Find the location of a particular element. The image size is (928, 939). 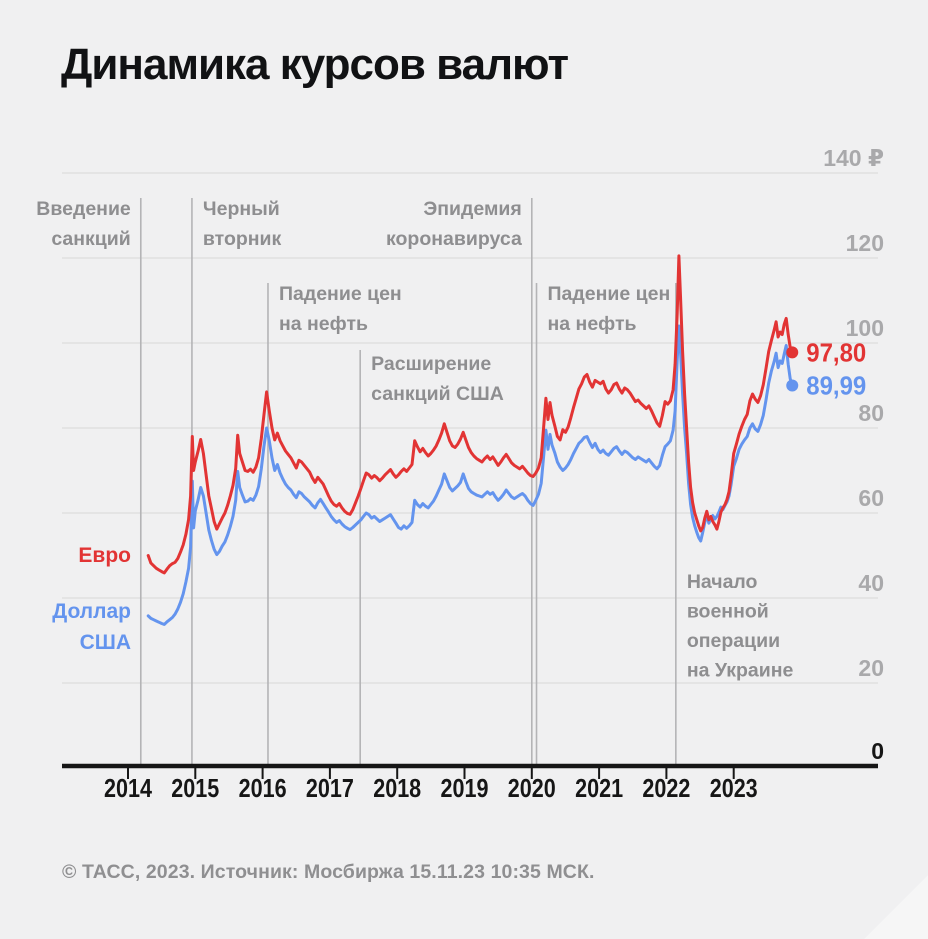

annotation-text-us-sanctions-2017: Расширение is located at coordinates (431, 364).